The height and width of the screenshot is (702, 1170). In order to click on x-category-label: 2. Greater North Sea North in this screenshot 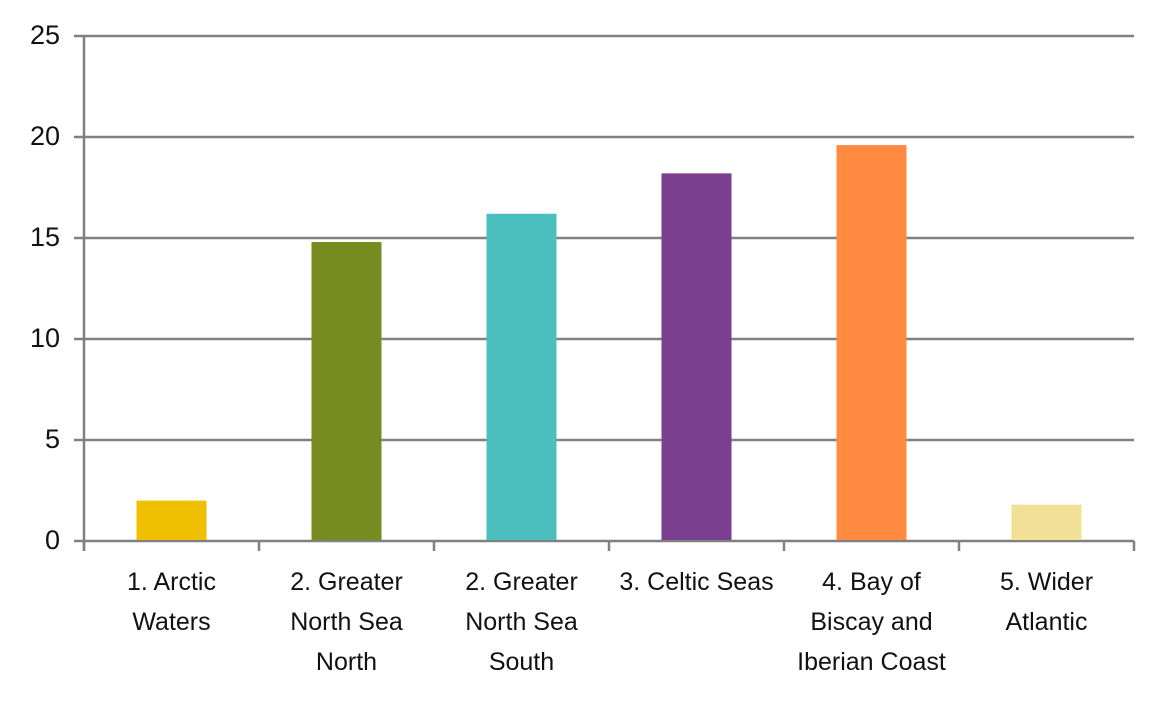, I will do `click(346, 622)`.